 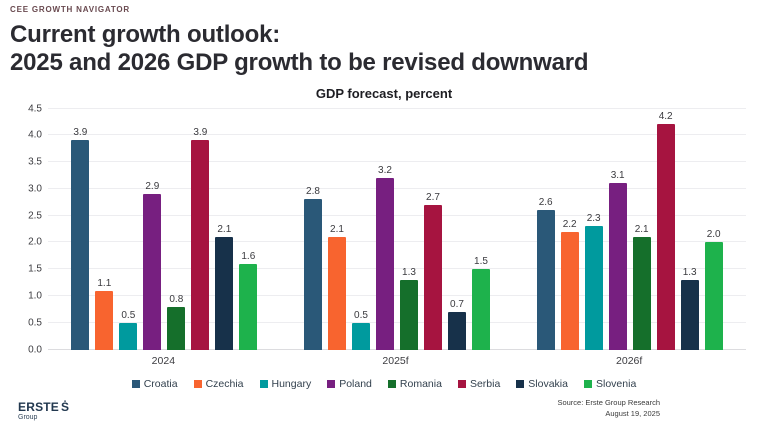 I want to click on bar-value-label: 2.6, so click(x=545, y=203).